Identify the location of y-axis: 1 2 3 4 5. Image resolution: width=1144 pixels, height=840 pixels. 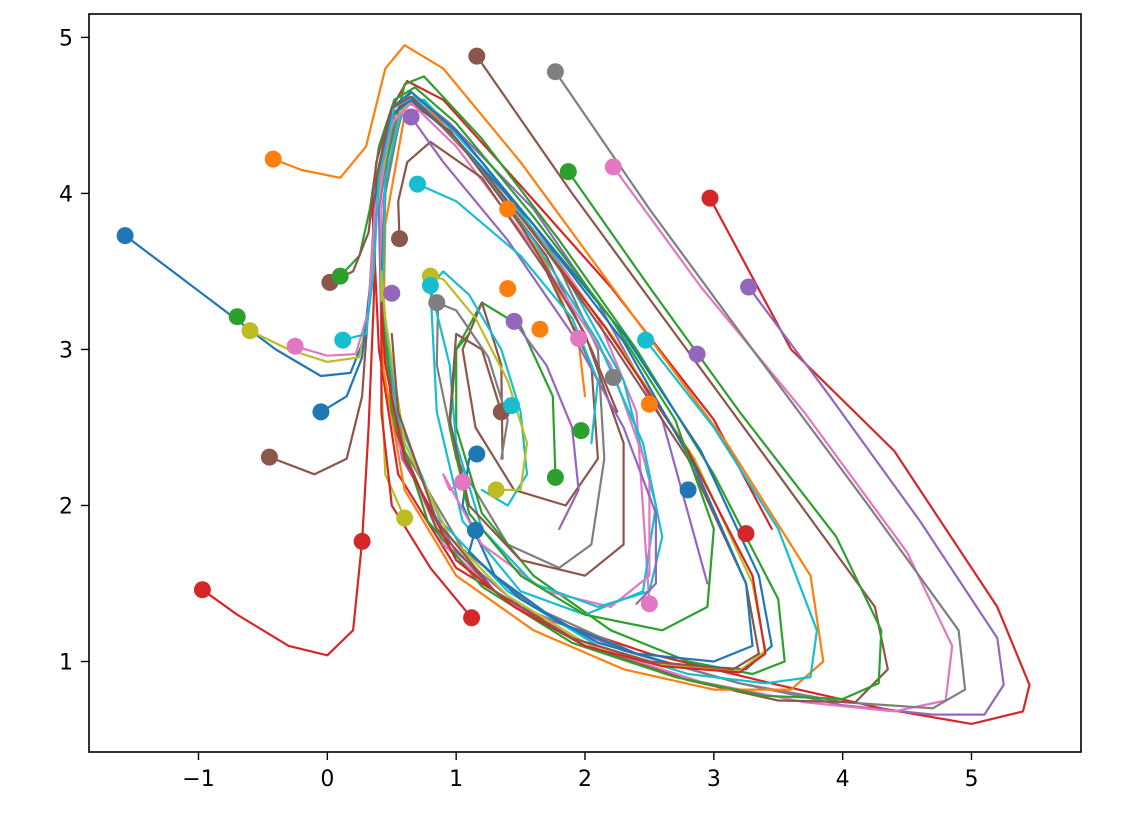
(74, 351).